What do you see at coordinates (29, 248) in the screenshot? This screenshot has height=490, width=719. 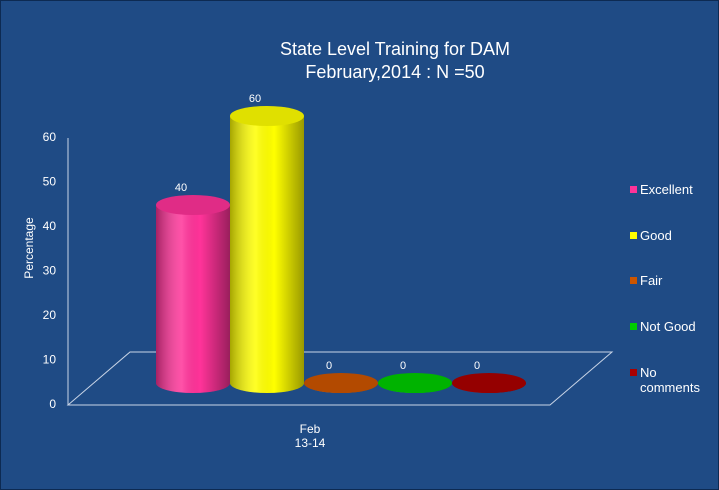 I see `y-axis-label: Percentage` at bounding box center [29, 248].